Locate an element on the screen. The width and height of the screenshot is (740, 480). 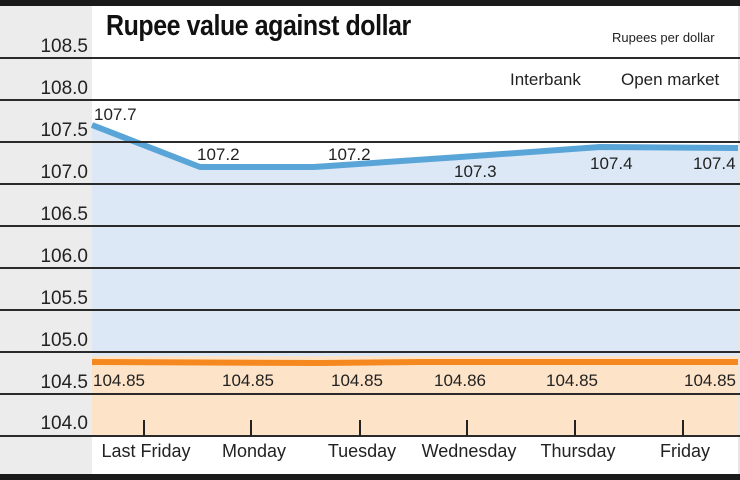
open-market-value-label: 107.3 is located at coordinates (475, 171).